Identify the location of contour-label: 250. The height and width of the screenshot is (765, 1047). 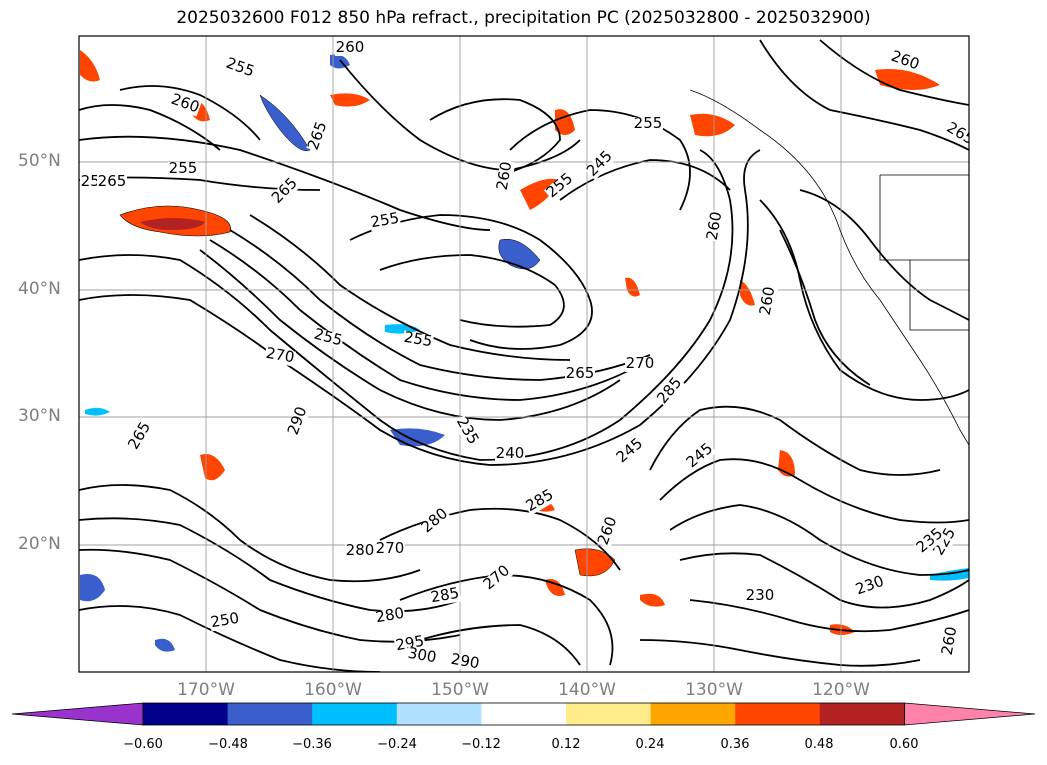
(224, 620).